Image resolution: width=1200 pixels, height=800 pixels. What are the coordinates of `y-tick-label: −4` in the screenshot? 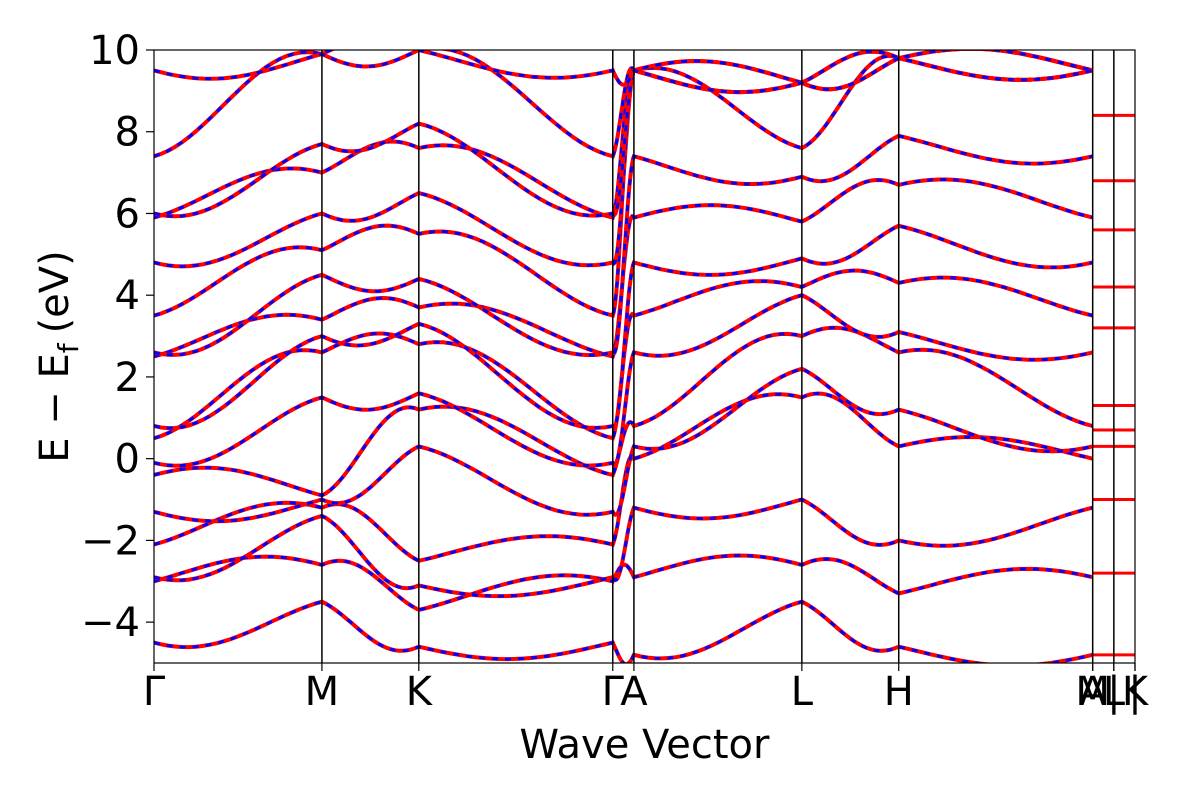 It's located at (110, 623).